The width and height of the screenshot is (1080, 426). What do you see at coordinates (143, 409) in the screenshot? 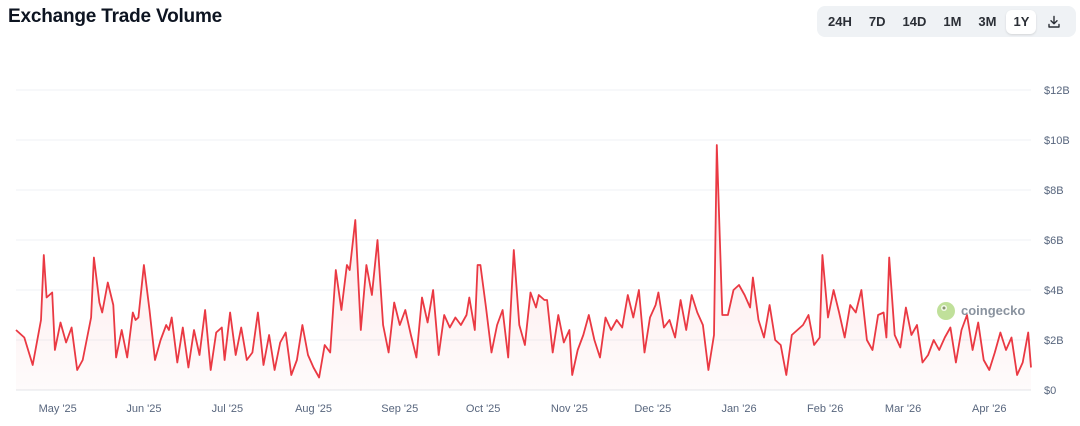
I see `x-tick-label: Jun '25` at bounding box center [143, 409].